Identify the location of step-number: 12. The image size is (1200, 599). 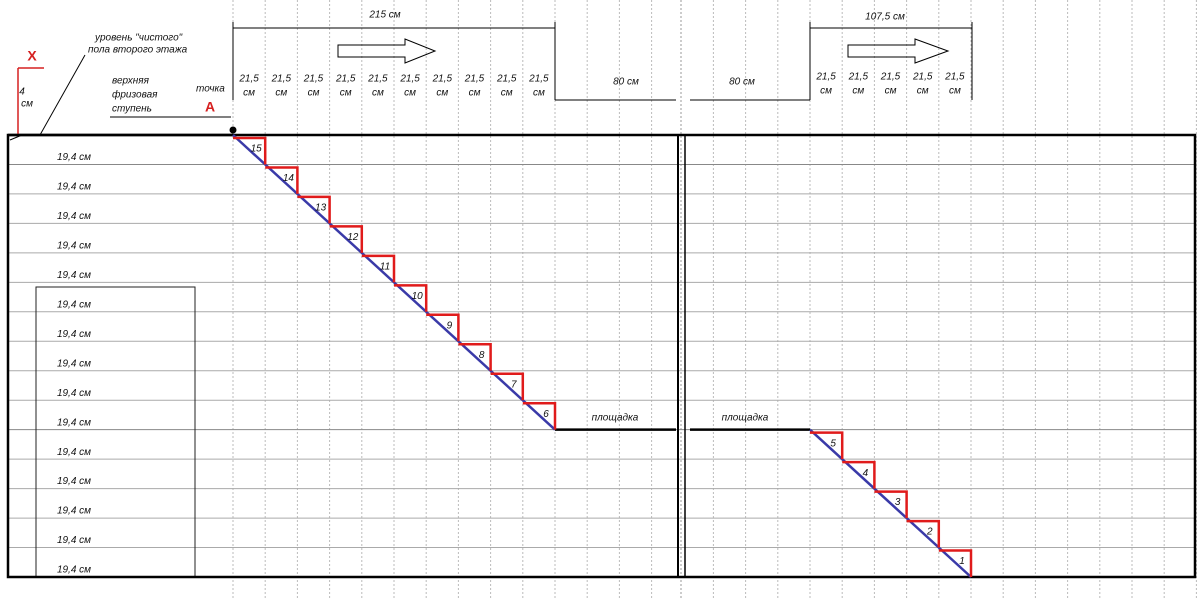
(353, 237).